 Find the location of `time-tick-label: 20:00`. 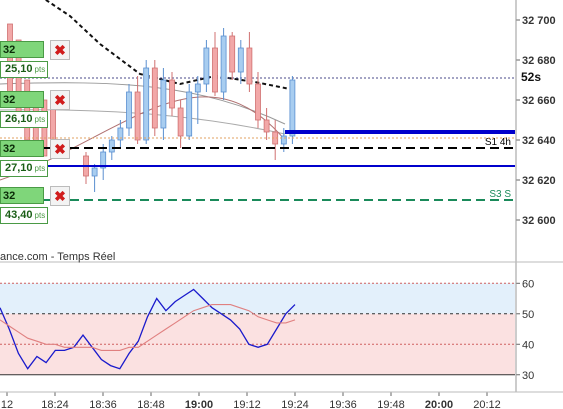

time-tick-label: 20:00 is located at coordinates (439, 404).